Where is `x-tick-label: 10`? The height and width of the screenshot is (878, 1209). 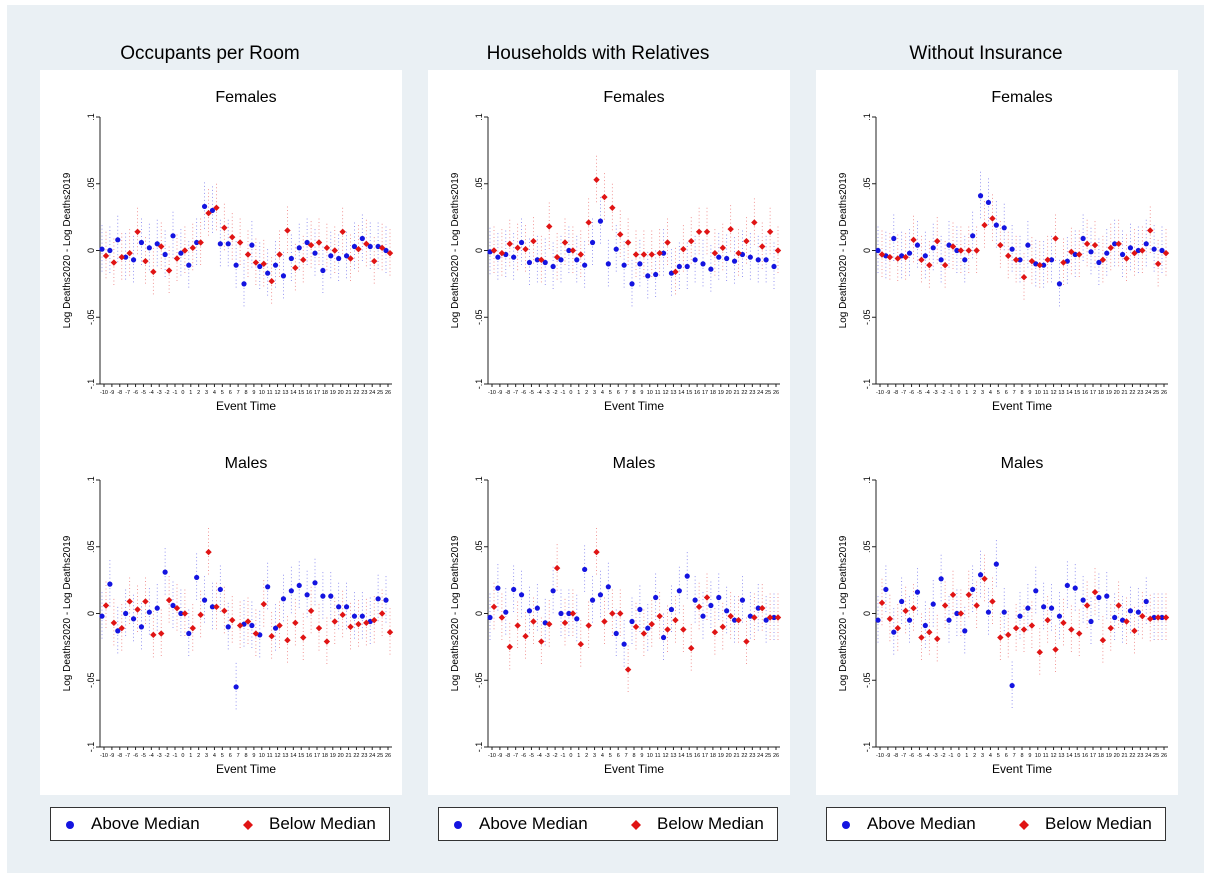 x-tick-label: 10 is located at coordinates (650, 393).